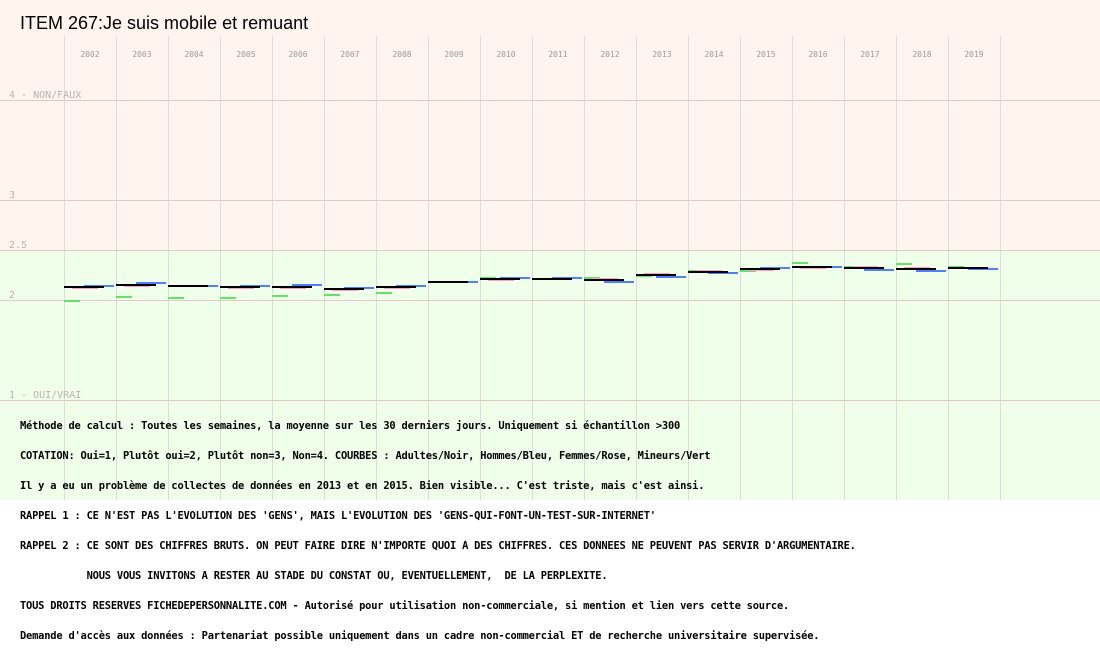  Describe the element at coordinates (921, 54) in the screenshot. I see `x-tick-label: 2018` at that location.